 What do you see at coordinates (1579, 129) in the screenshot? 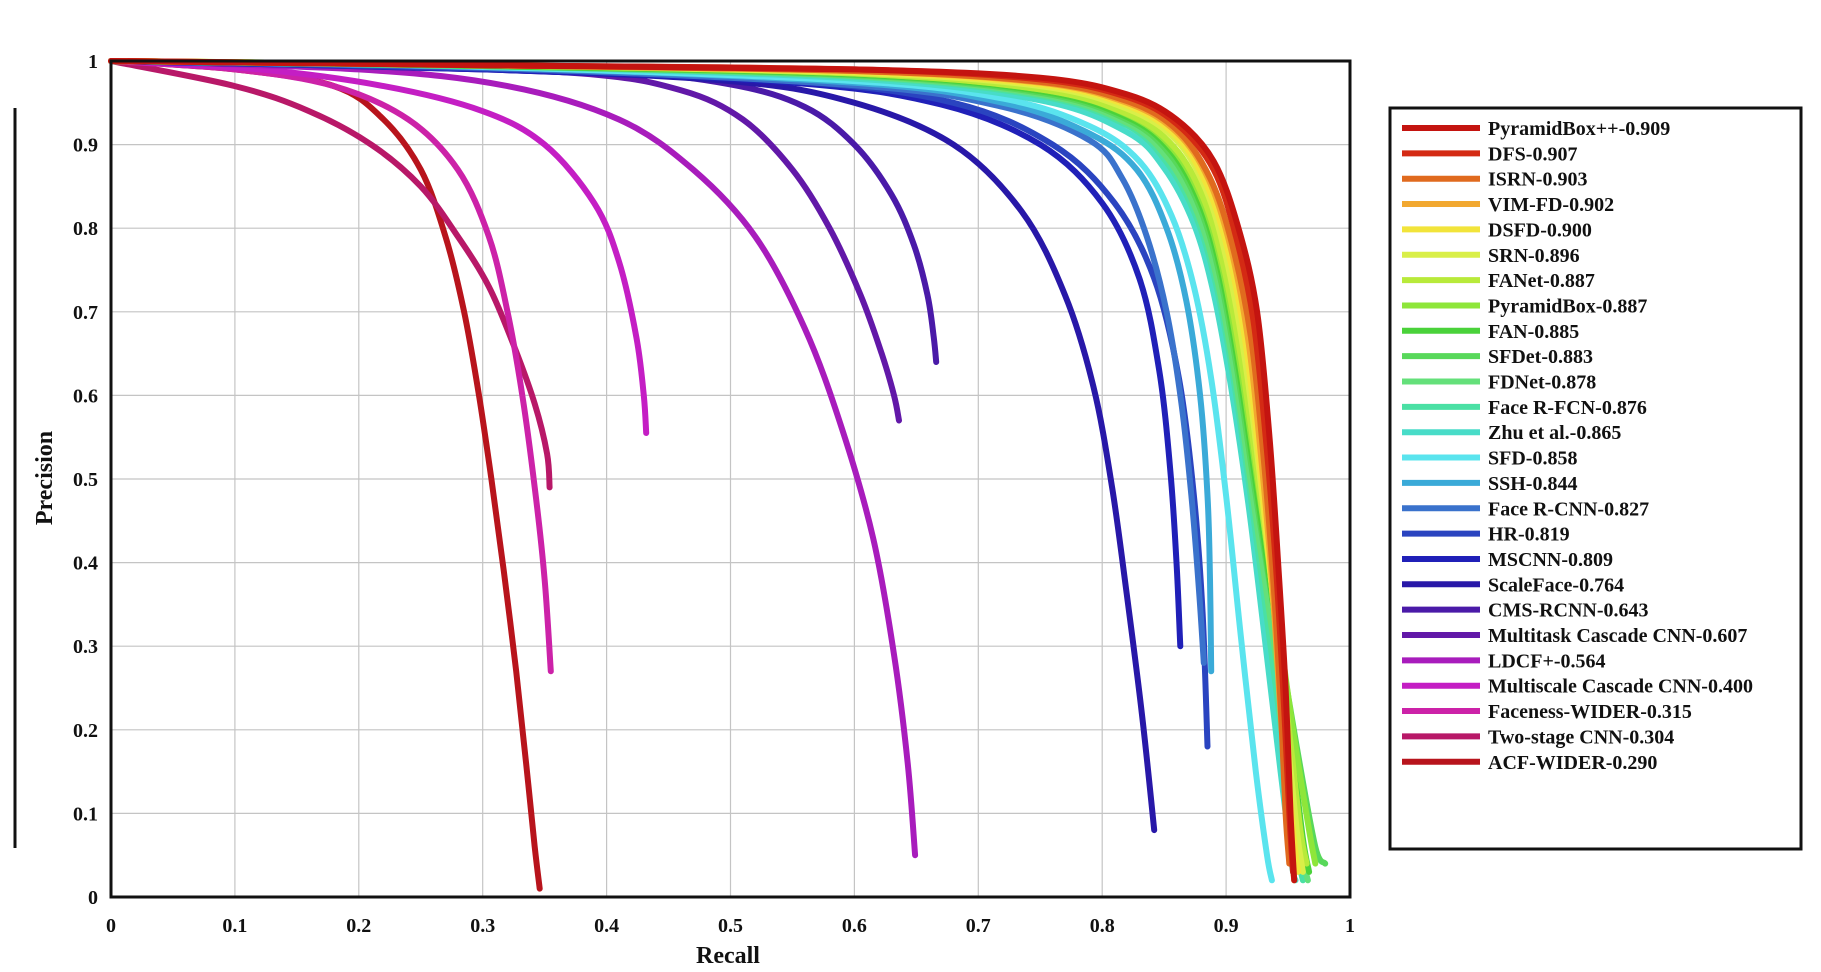
I see `legend-label-pyramidbox-0-909: PyramidBox++-0.909` at bounding box center [1579, 129].